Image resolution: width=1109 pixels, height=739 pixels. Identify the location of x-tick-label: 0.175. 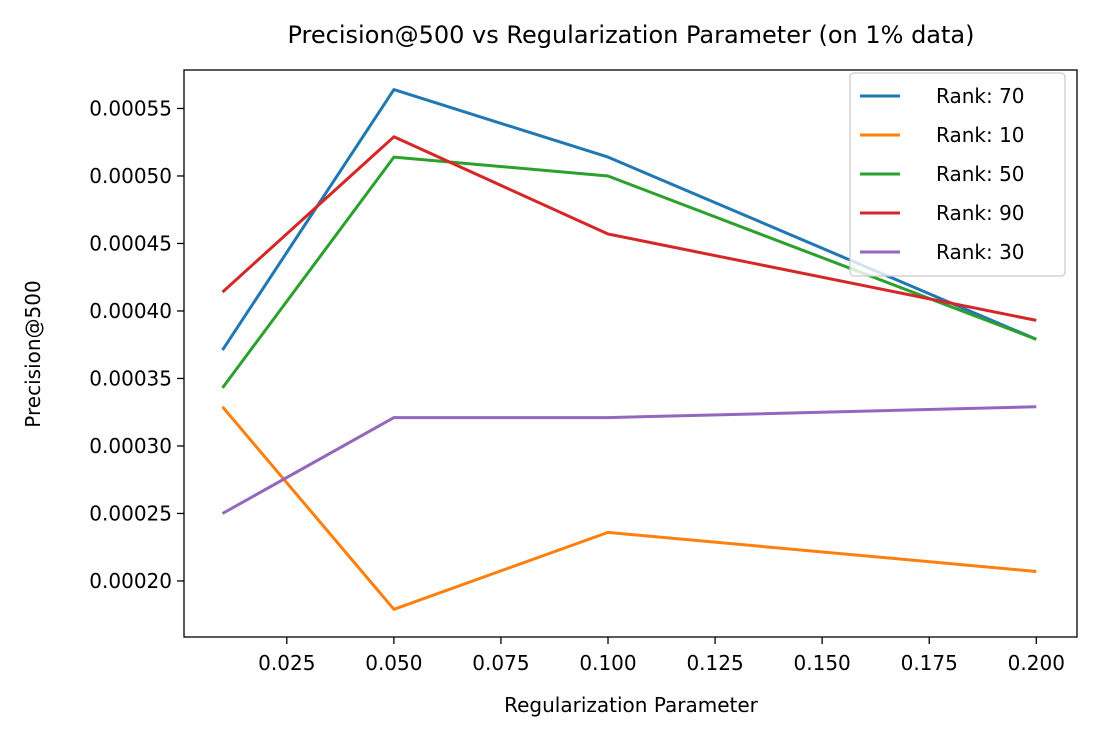
(929, 663).